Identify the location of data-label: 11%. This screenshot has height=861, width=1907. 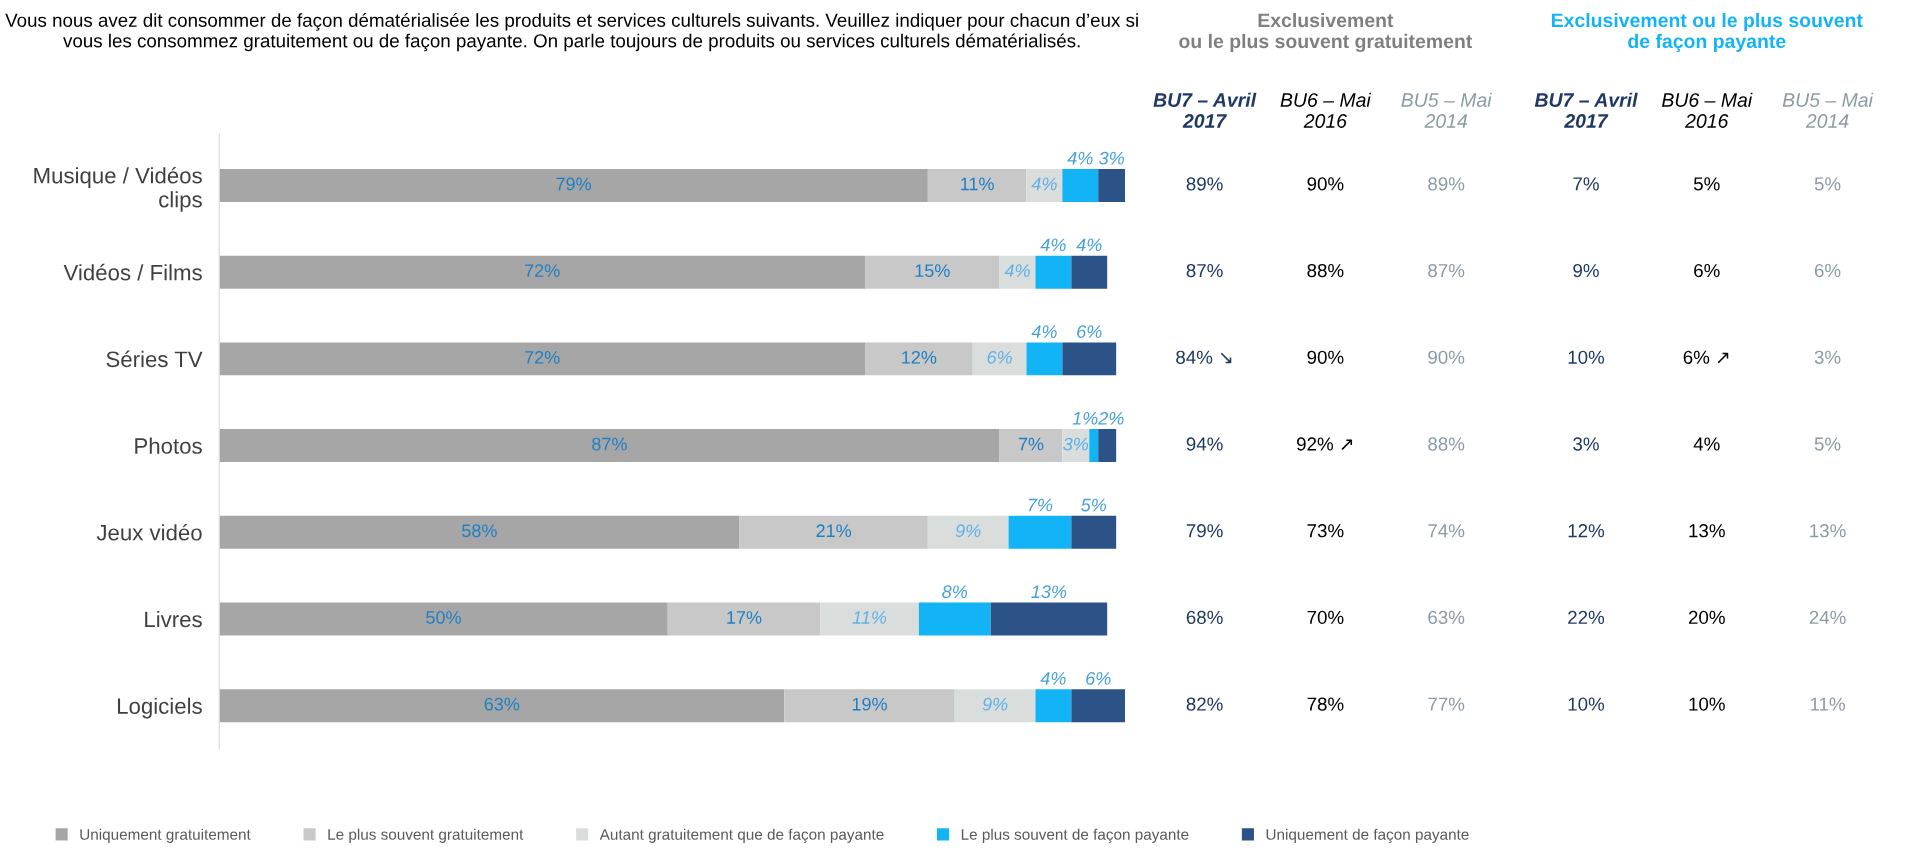
(977, 184).